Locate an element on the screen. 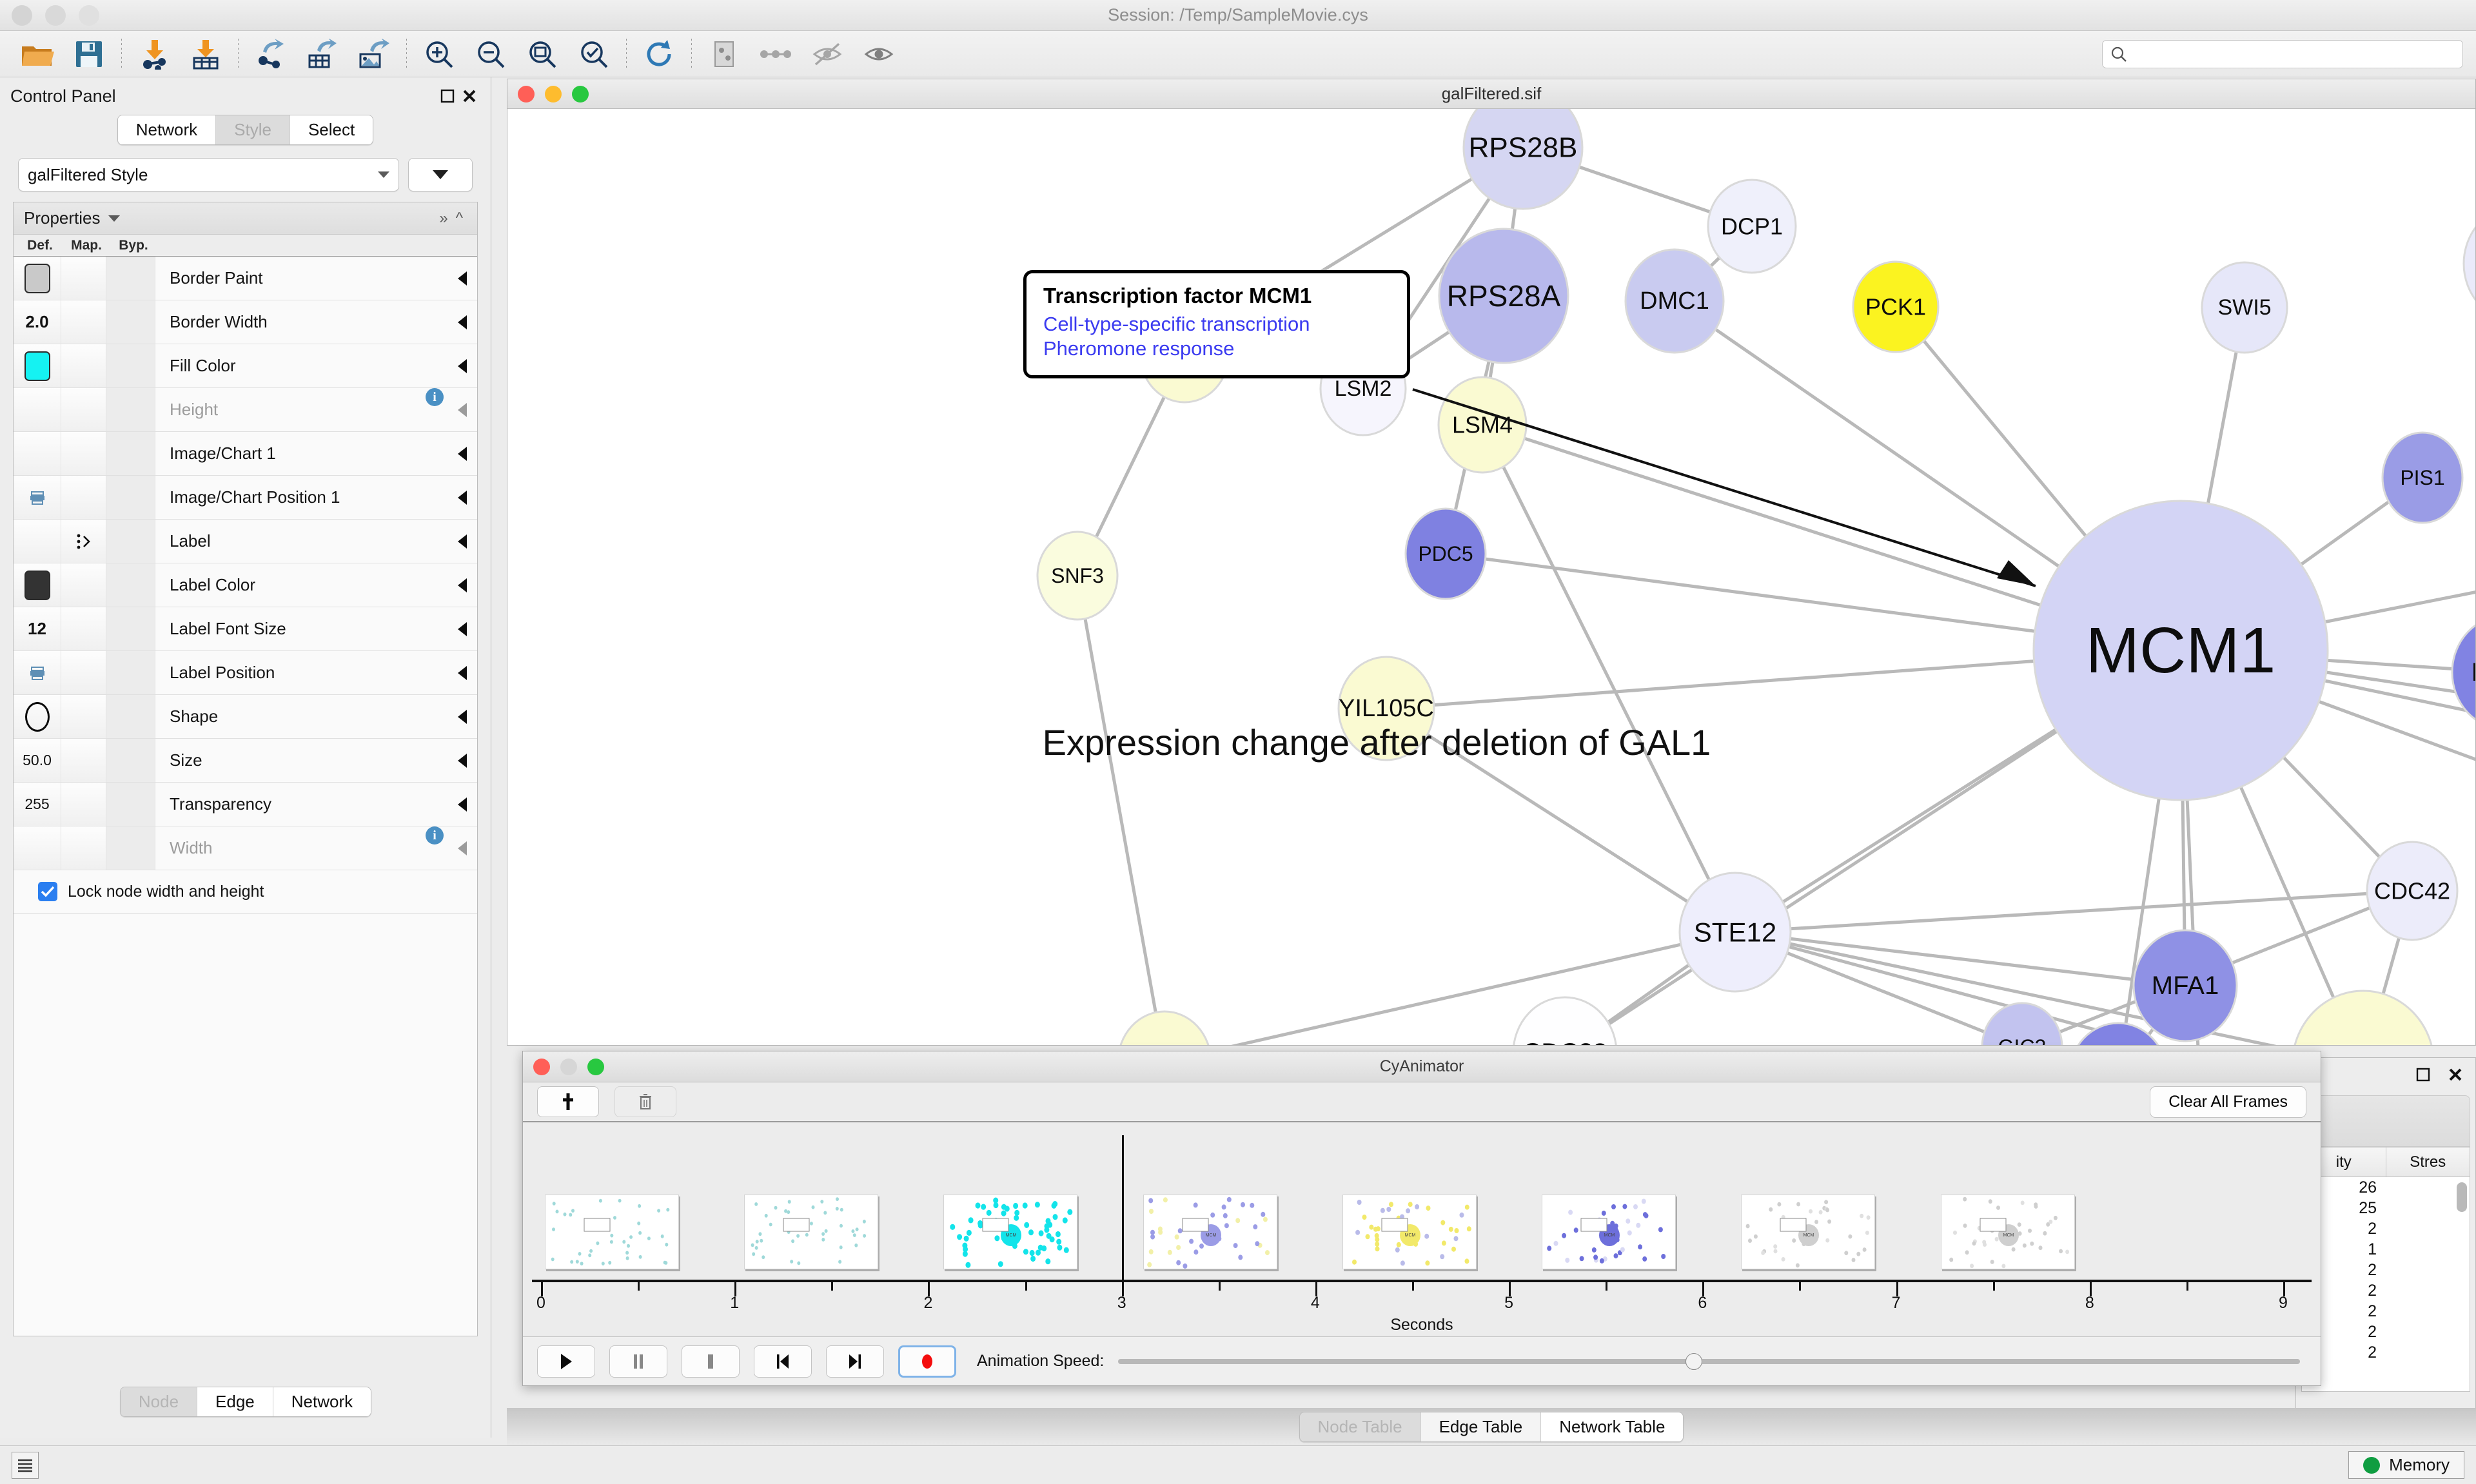  search-box is located at coordinates (2282, 53).